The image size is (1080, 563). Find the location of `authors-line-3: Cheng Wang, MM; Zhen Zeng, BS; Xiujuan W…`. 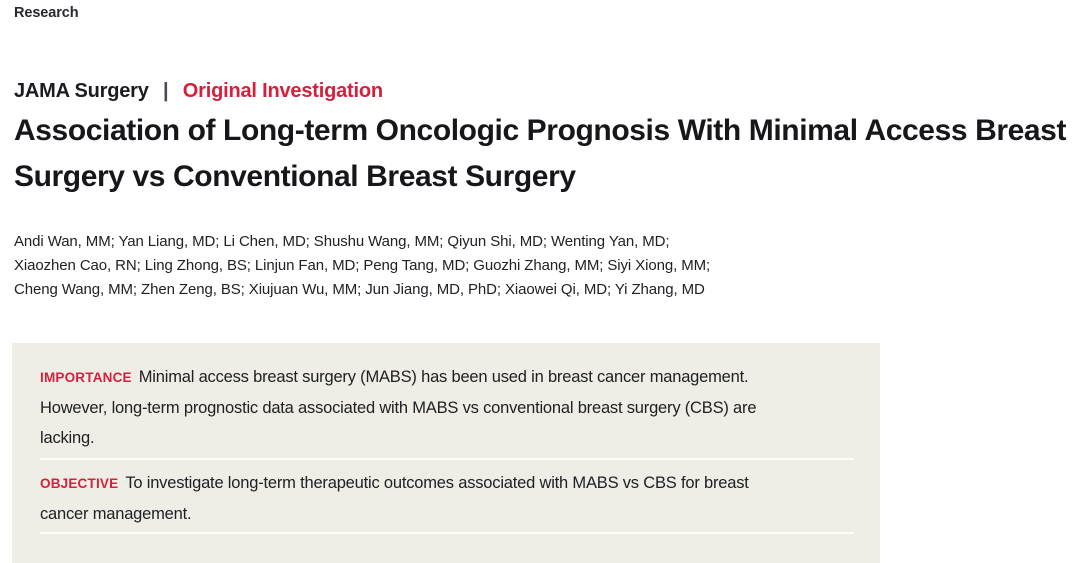

authors-line-3: Cheng Wang, MM; Zhen Zeng, BS; Xiujuan W… is located at coordinates (359, 289).